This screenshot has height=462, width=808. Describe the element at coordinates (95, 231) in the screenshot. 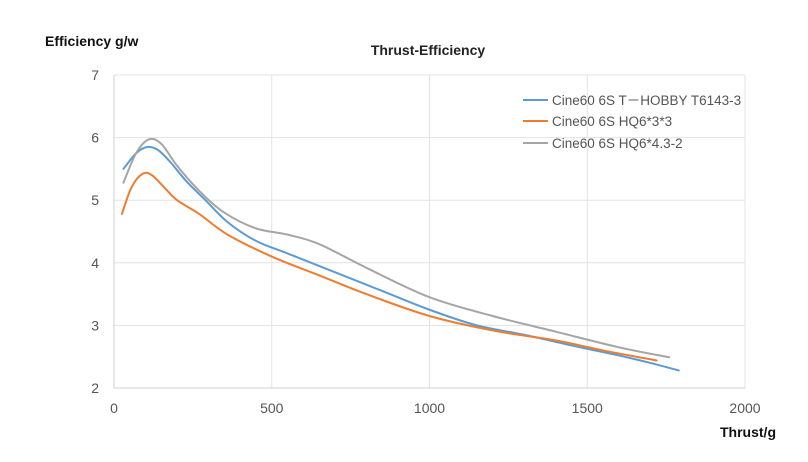

I see `y-tick-labels: 2 3 4 5 6 7` at that location.